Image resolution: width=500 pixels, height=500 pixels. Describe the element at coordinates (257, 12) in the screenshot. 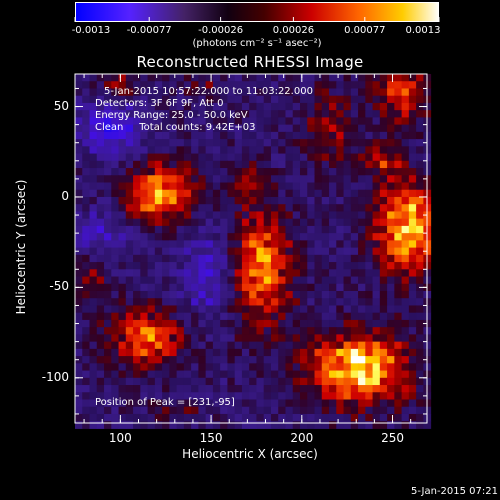

I see `colorbar` at that location.